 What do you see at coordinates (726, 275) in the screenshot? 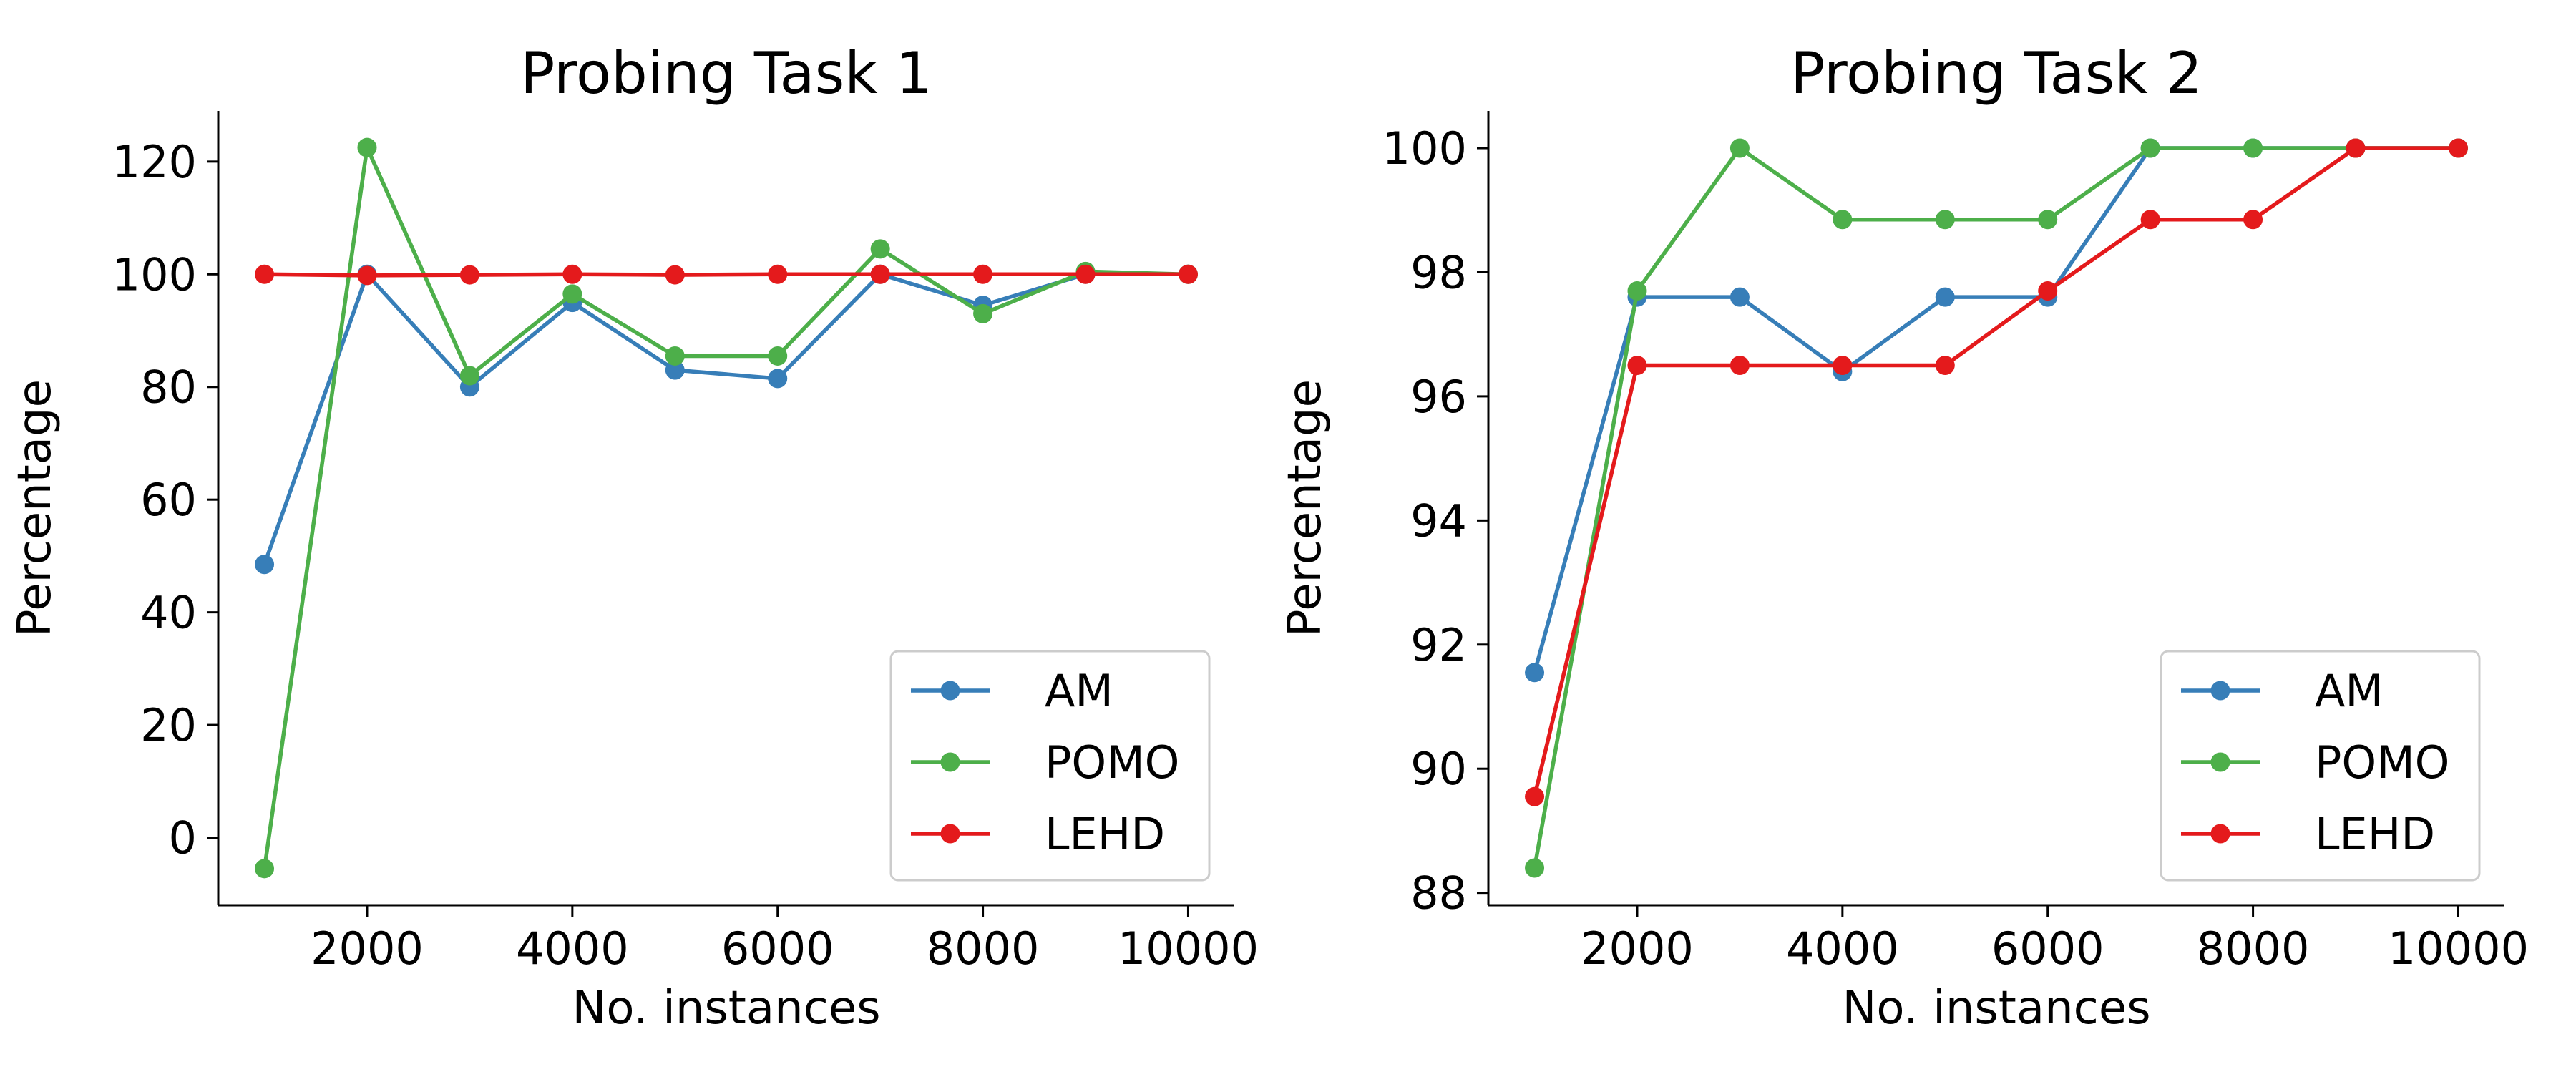
I see `series-line-lehd` at bounding box center [726, 275].